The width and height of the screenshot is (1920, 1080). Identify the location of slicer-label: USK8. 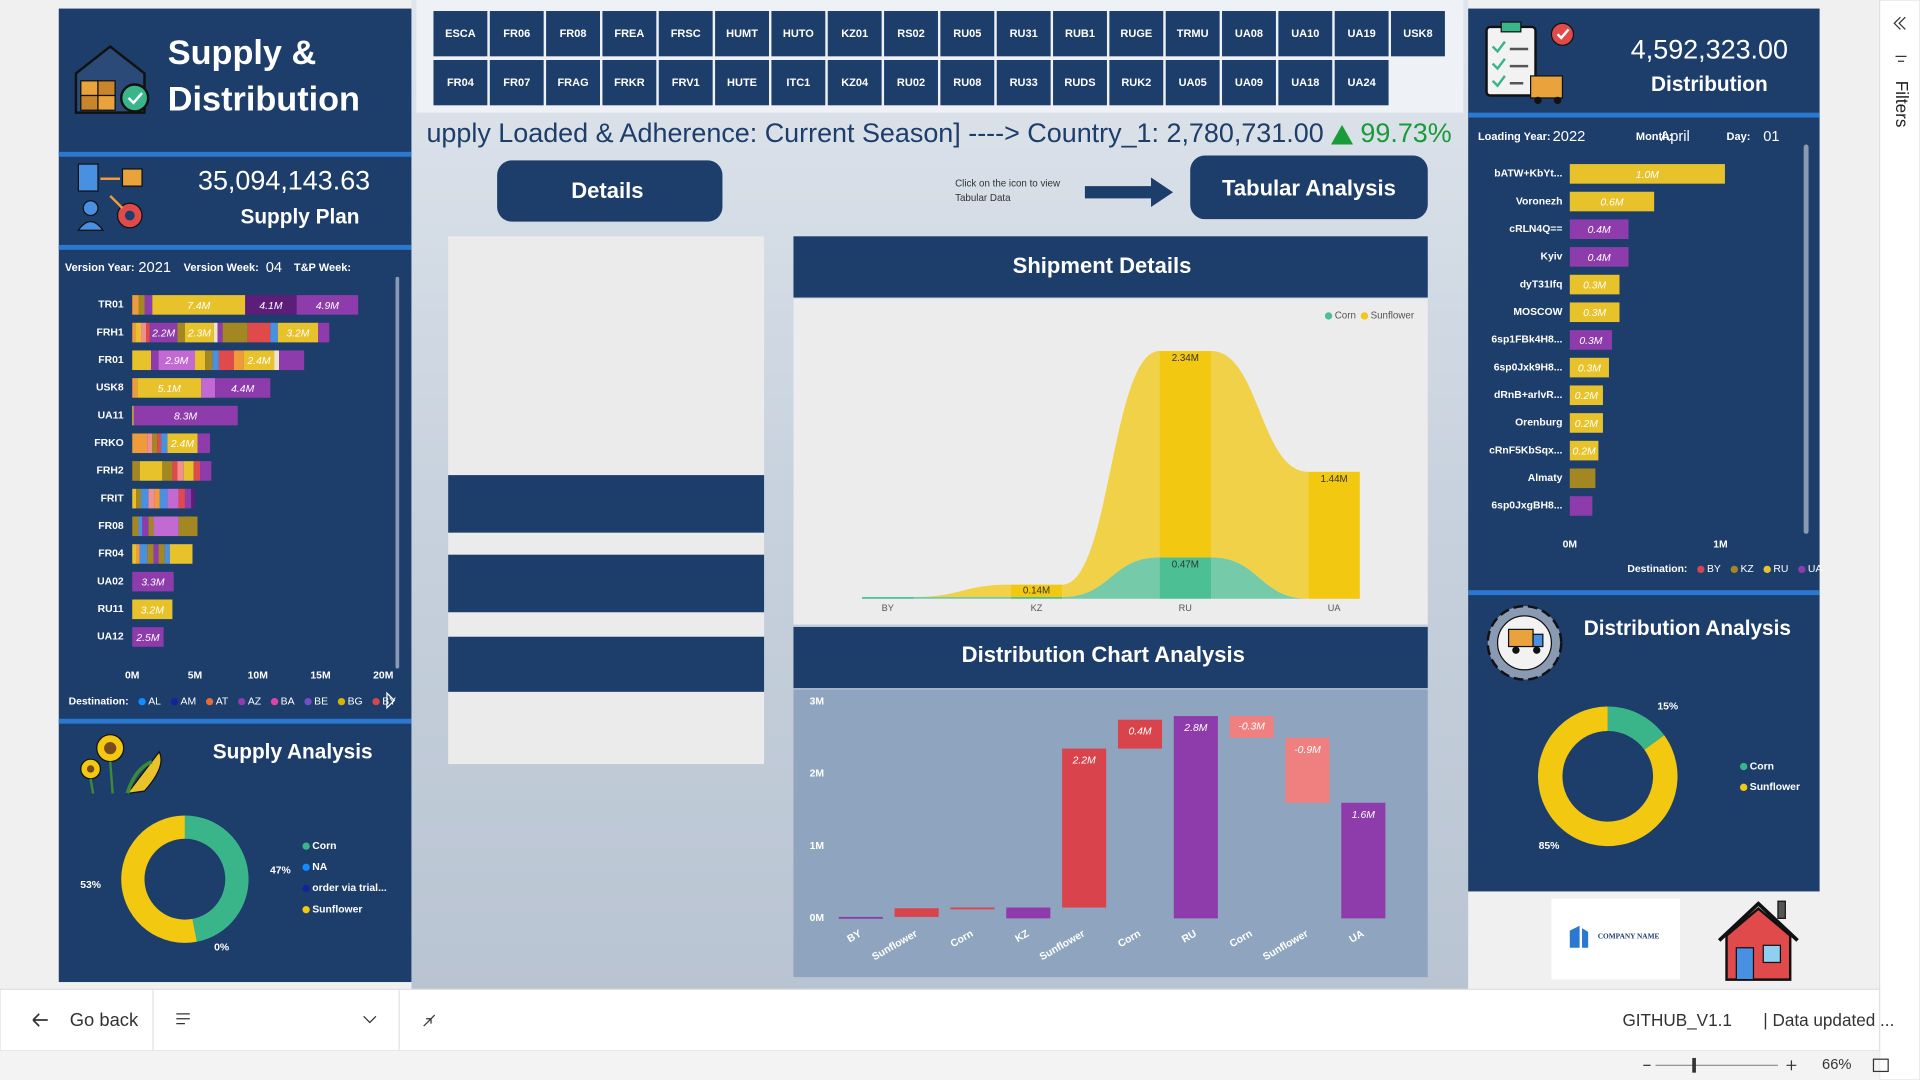
(1417, 34).